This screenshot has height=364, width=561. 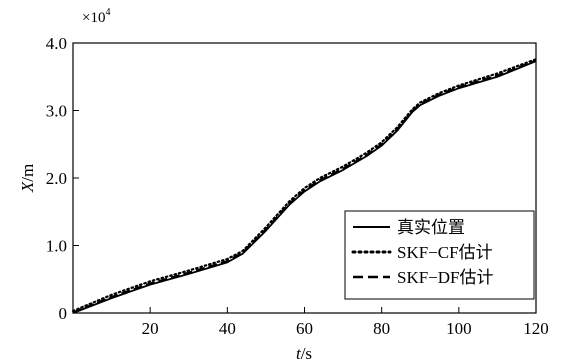 What do you see at coordinates (56, 111) in the screenshot?
I see `y-tick-label: 3.0` at bounding box center [56, 111].